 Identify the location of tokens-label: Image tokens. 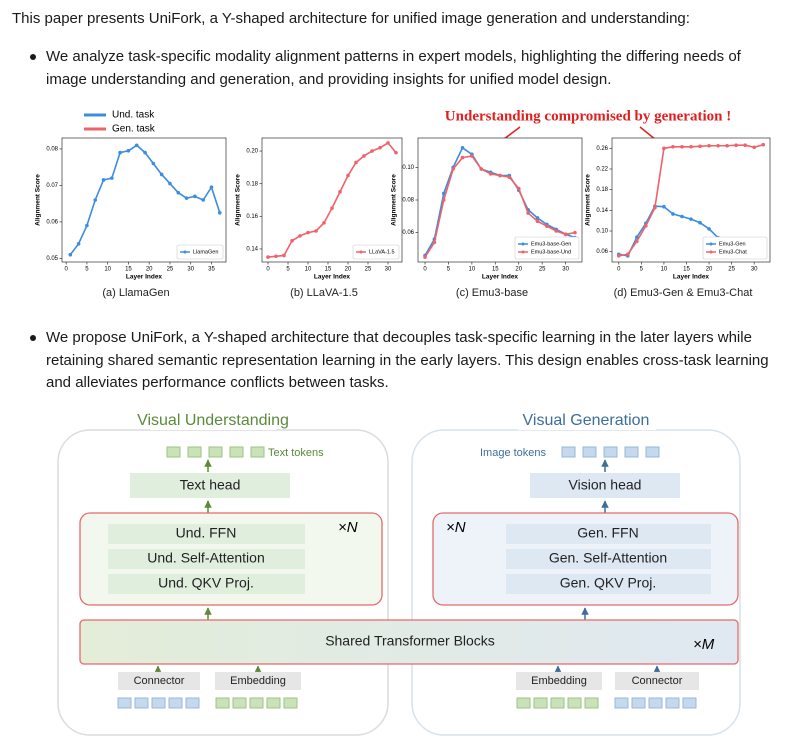
(513, 453).